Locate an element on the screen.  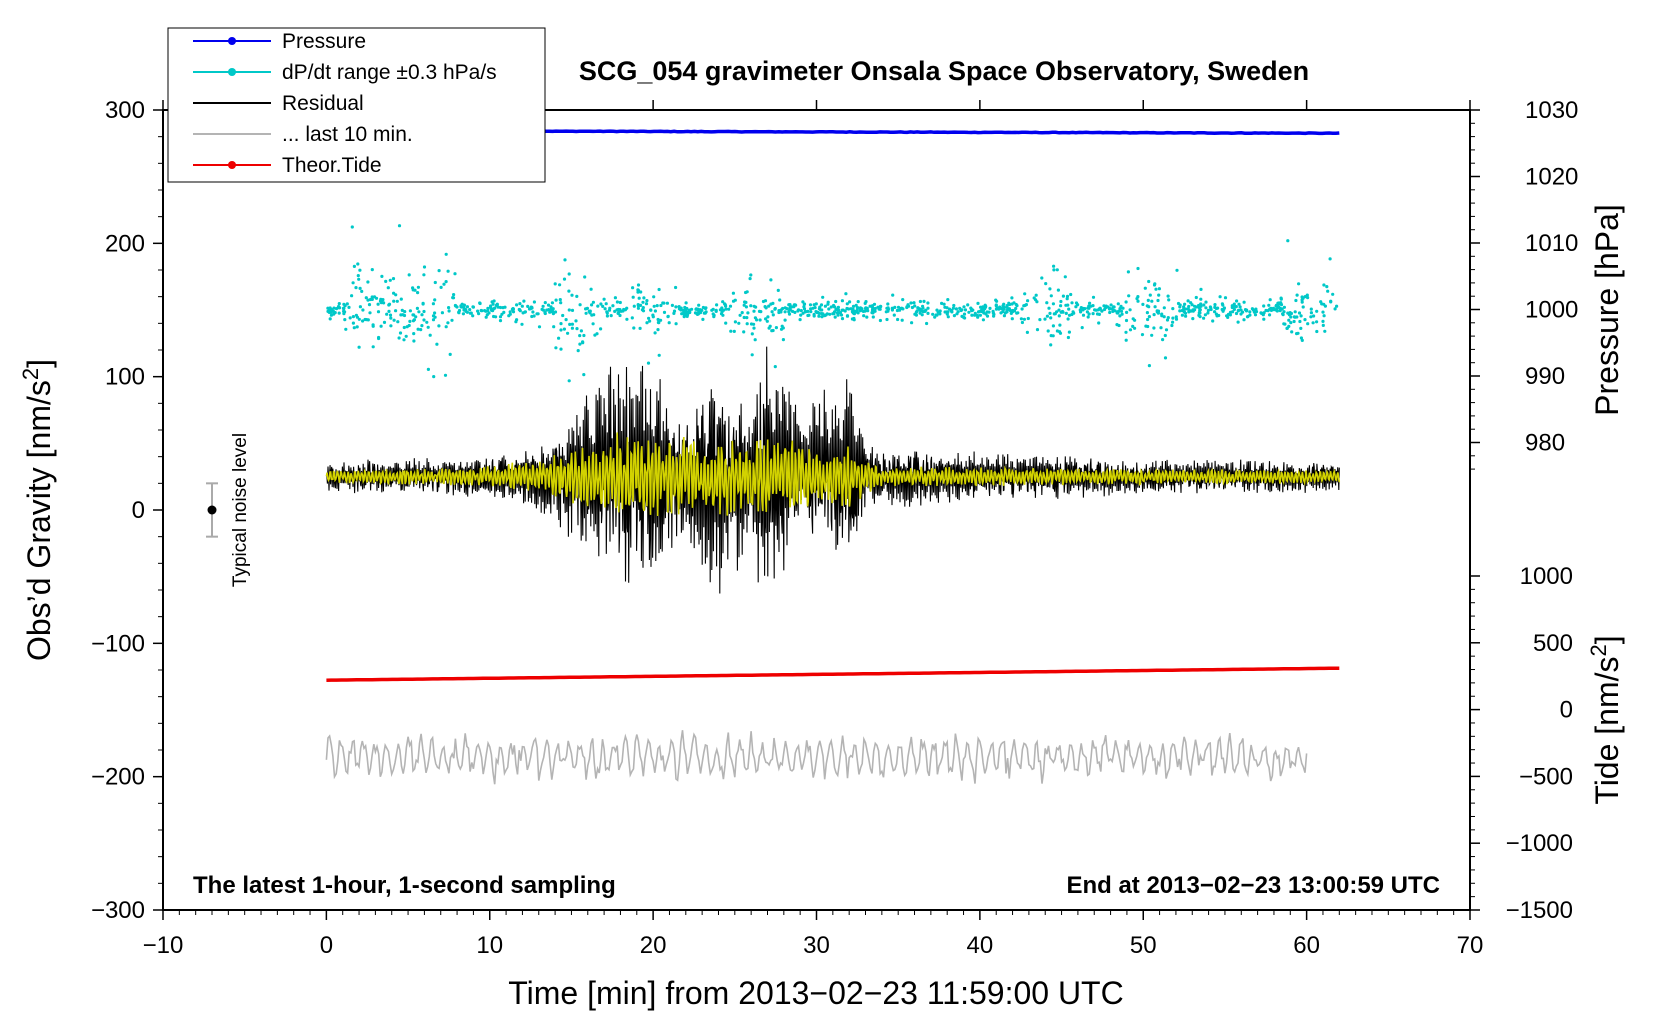
noise-level-marker is located at coordinates (212, 510).